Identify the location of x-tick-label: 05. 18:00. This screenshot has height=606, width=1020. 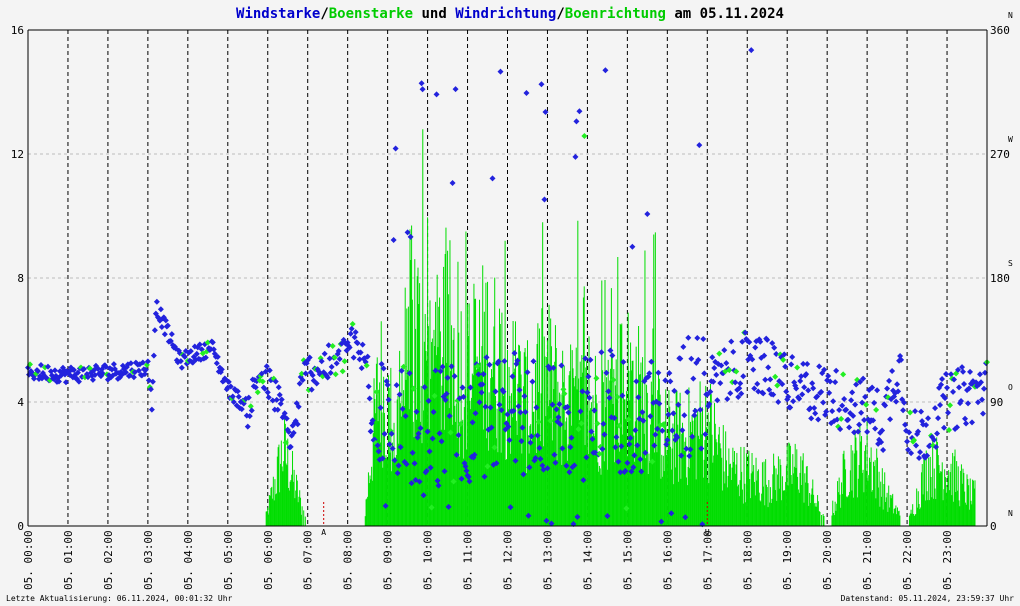
(747, 560).